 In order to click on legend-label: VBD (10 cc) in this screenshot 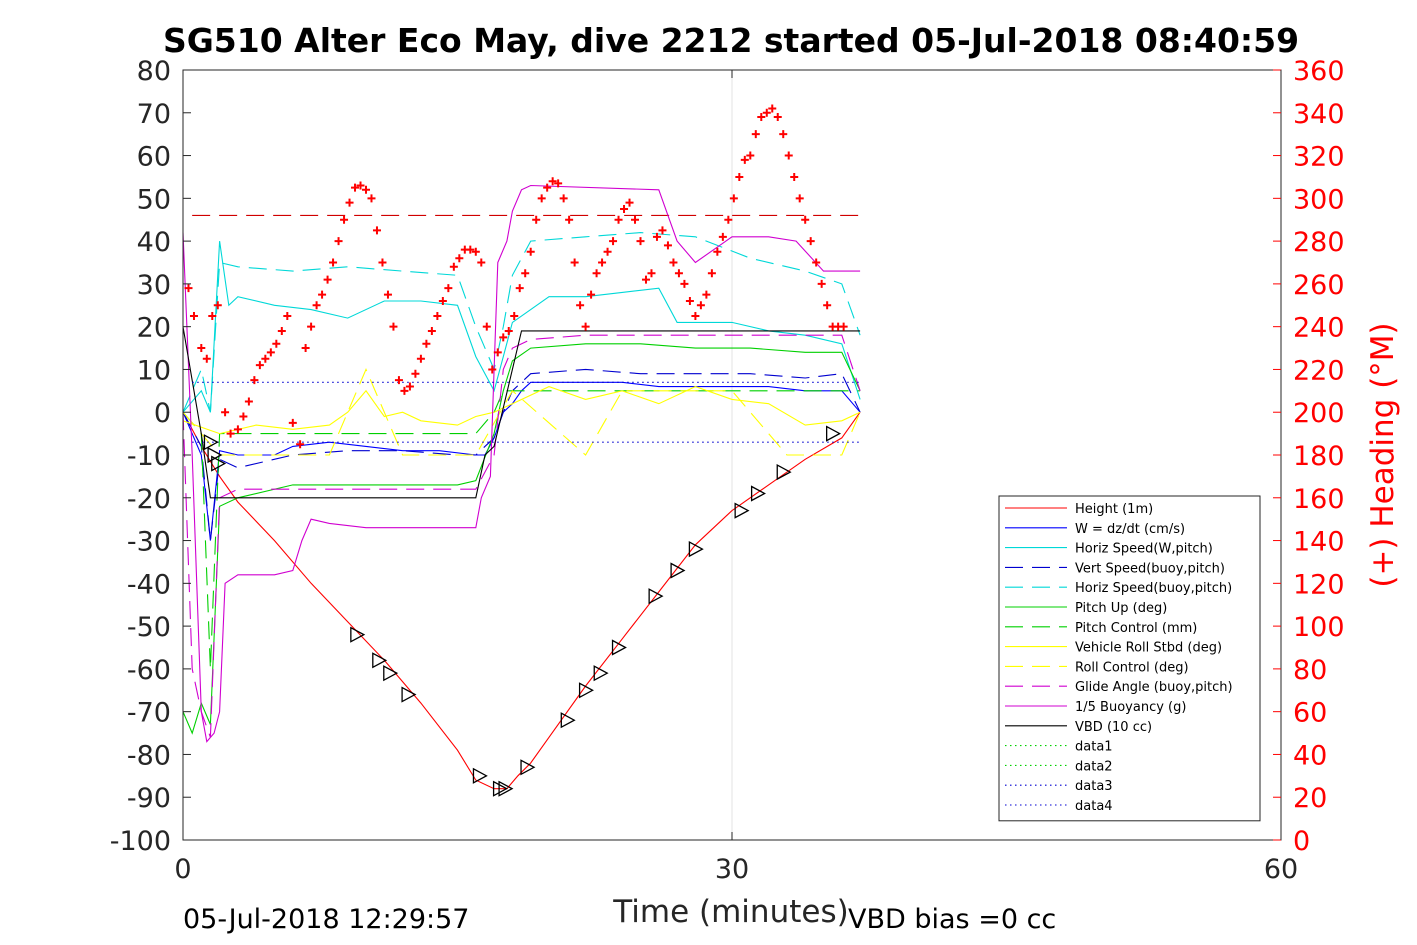, I will do `click(1113, 727)`.